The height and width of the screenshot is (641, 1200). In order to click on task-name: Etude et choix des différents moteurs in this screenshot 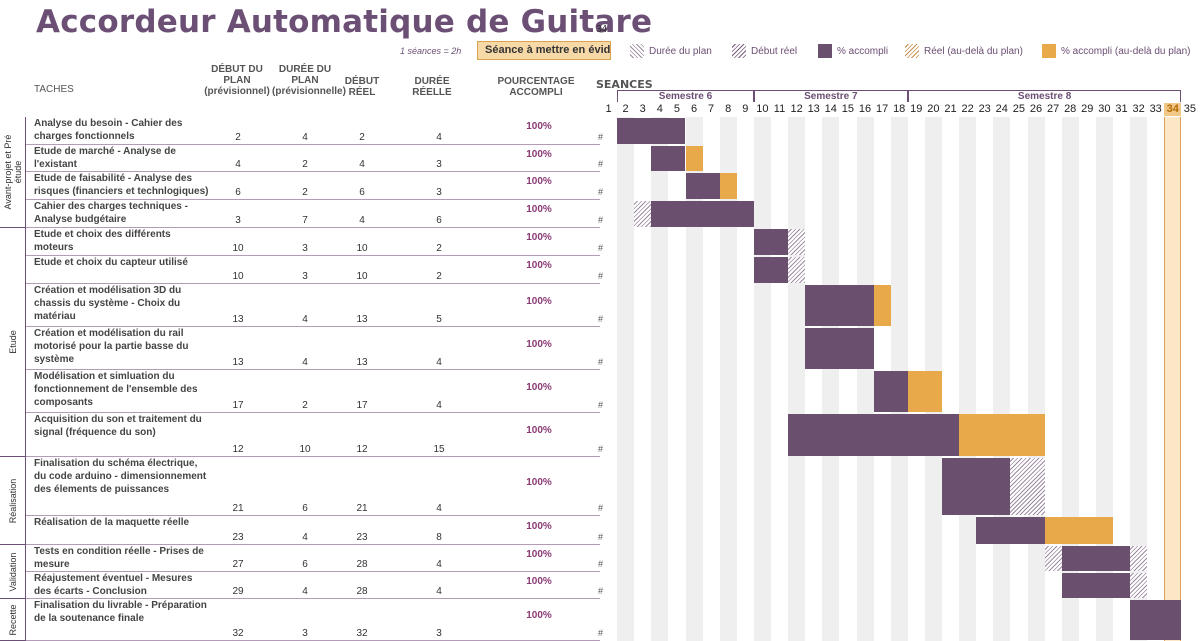, I will do `click(102, 241)`.